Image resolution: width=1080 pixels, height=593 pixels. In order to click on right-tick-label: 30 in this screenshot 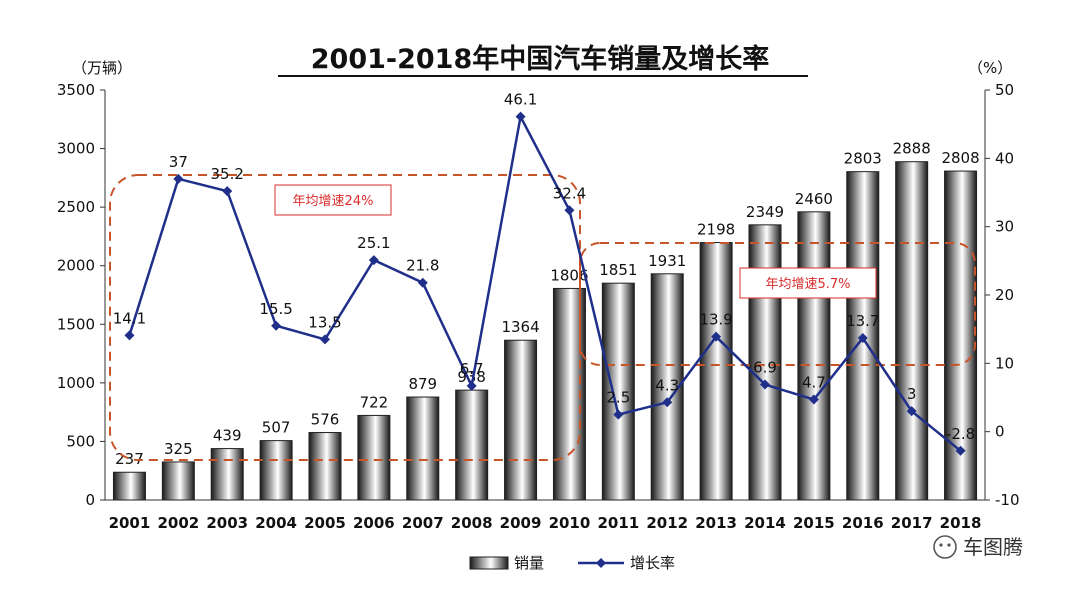, I will do `click(1004, 227)`.